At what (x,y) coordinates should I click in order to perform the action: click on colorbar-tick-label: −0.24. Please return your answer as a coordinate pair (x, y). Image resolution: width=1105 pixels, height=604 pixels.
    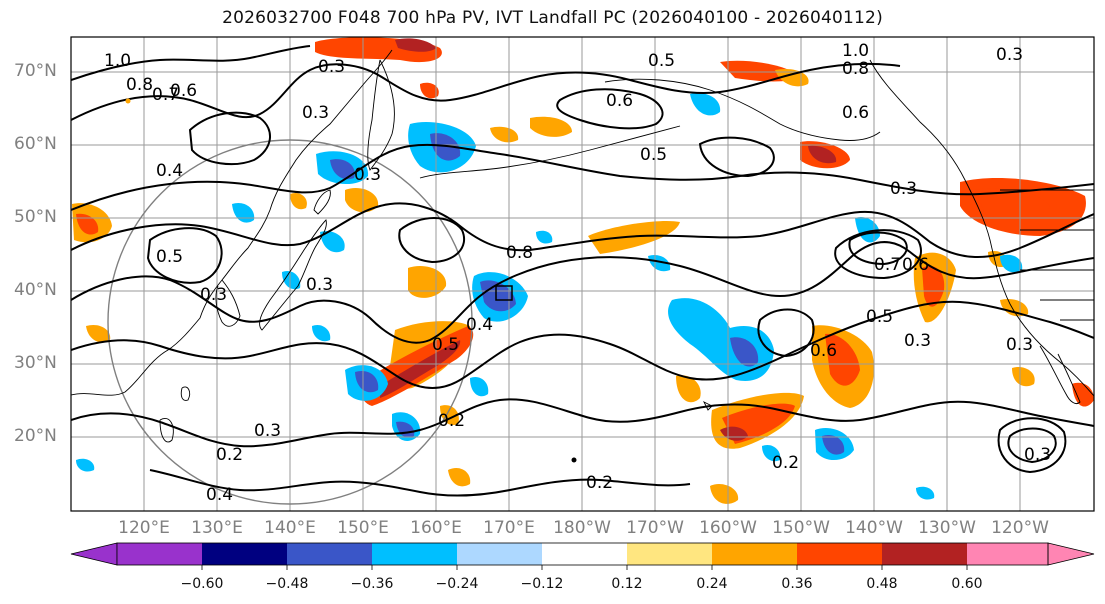
    Looking at the image, I should click on (457, 584).